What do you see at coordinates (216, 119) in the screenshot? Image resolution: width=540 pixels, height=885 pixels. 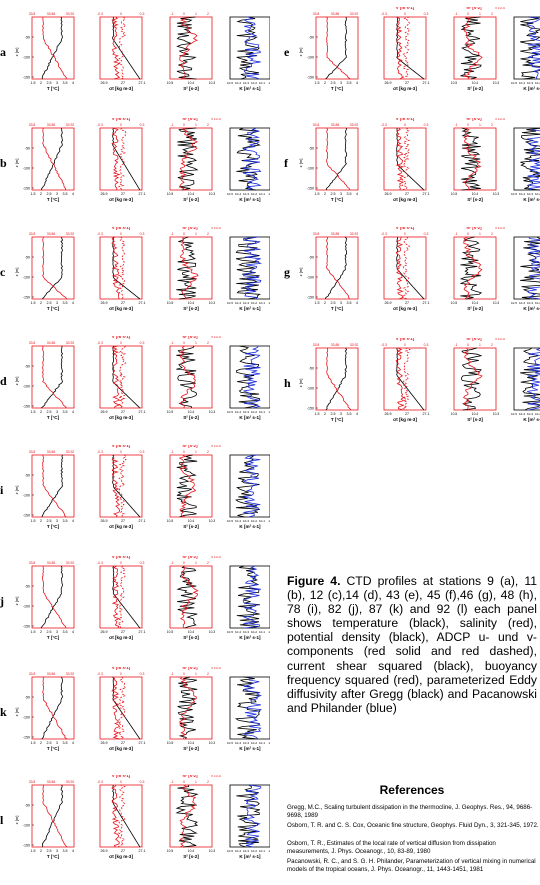 I see `n2-scale: x 10-4` at bounding box center [216, 119].